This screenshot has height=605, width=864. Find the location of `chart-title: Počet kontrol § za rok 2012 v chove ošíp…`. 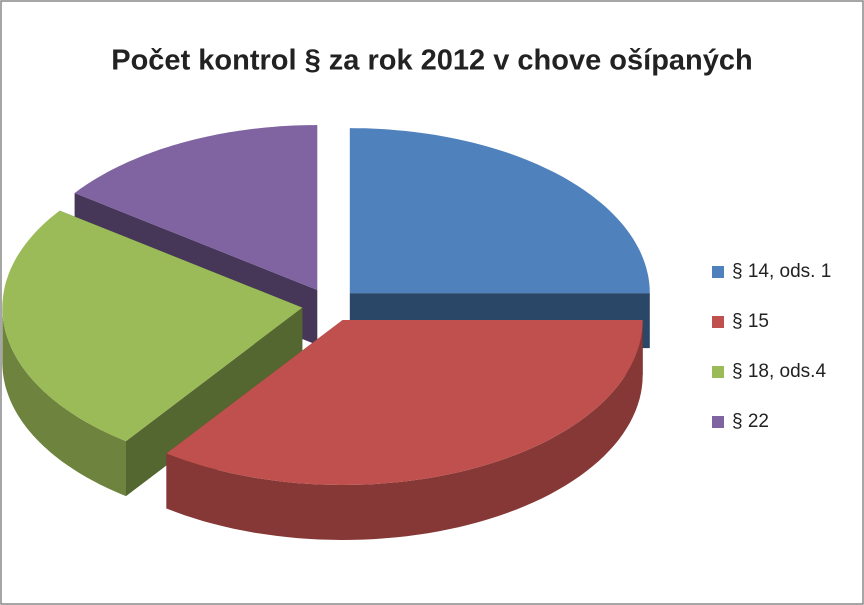

chart-title: Počet kontrol § za rok 2012 v chove ošíp… is located at coordinates (431, 61).